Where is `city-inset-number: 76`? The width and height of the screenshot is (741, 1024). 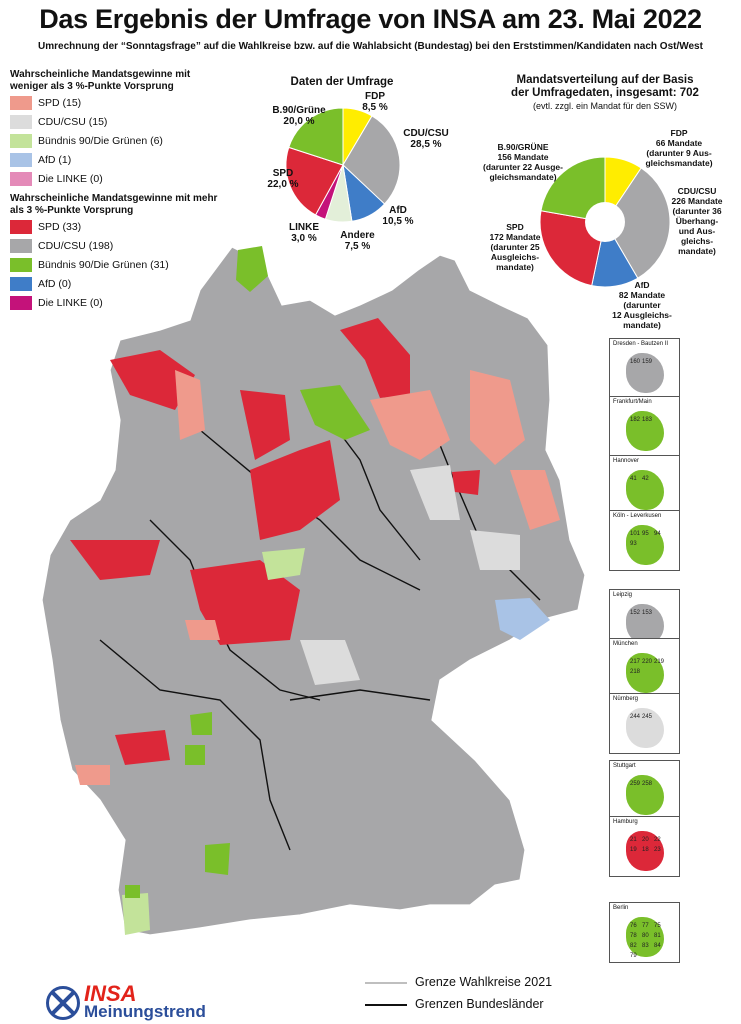
city-inset-number: 76 is located at coordinates (633, 926).